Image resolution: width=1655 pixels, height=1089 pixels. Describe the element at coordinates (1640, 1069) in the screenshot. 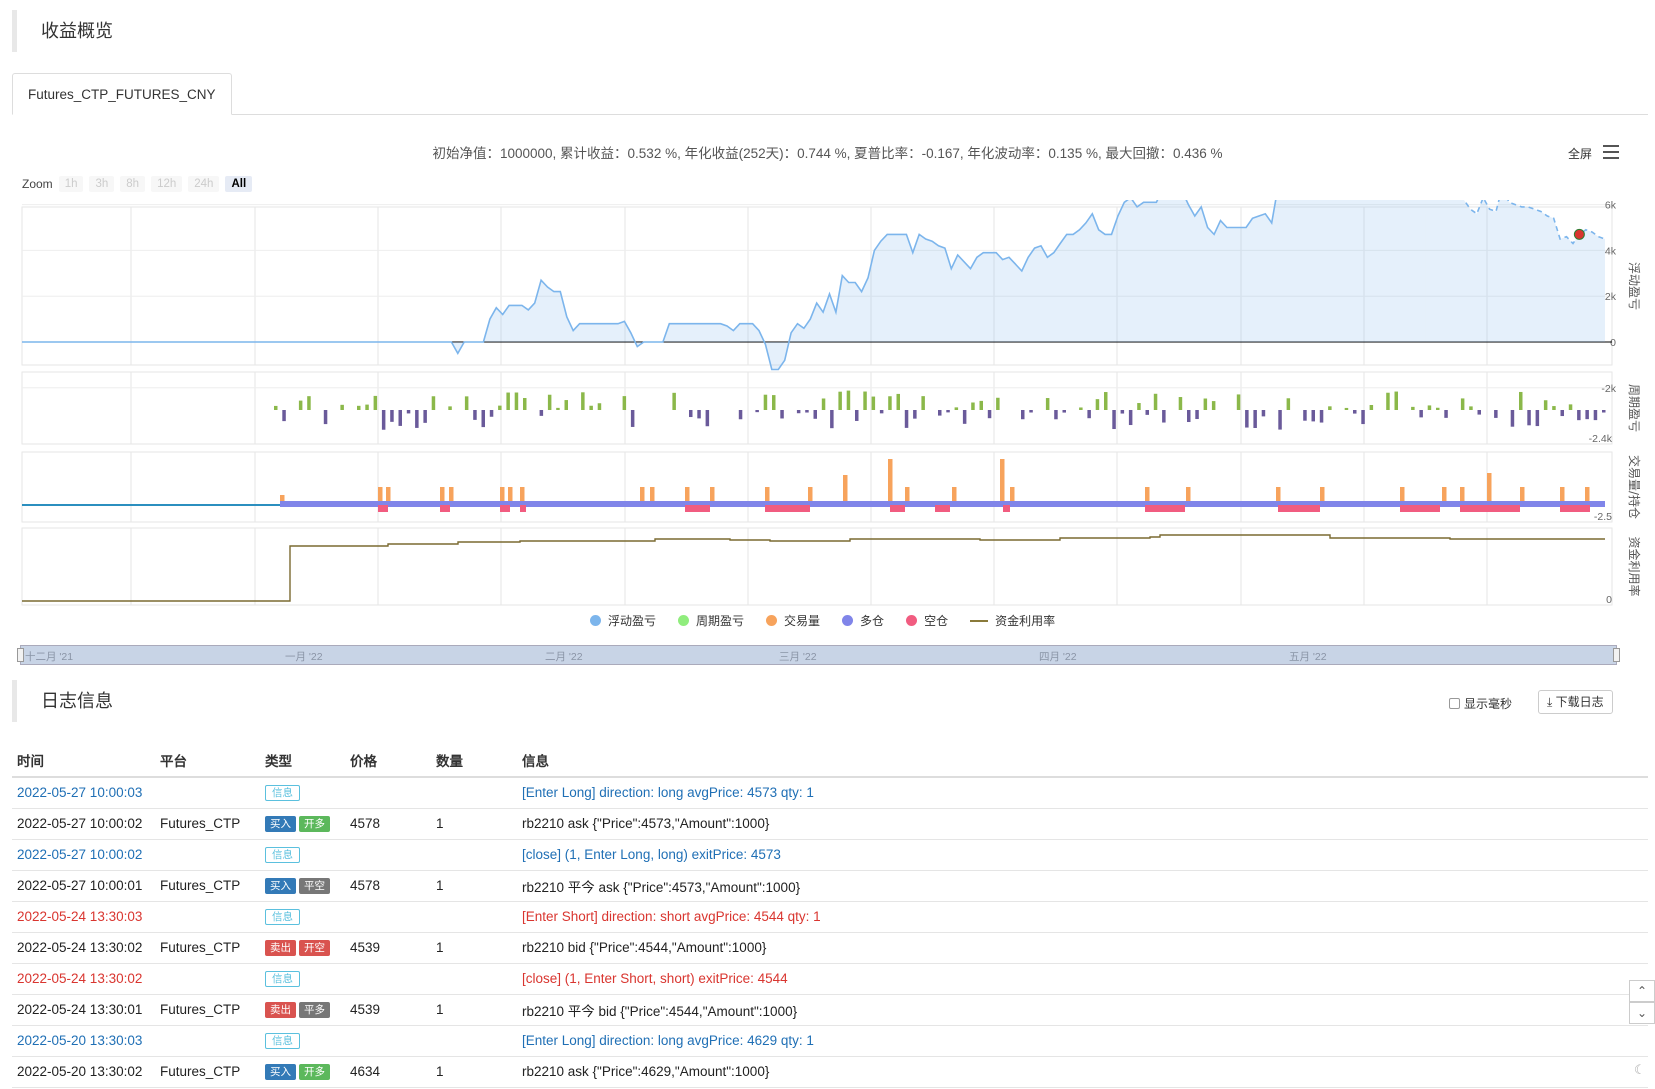

I see `theme-moon-icon: ☾` at that location.